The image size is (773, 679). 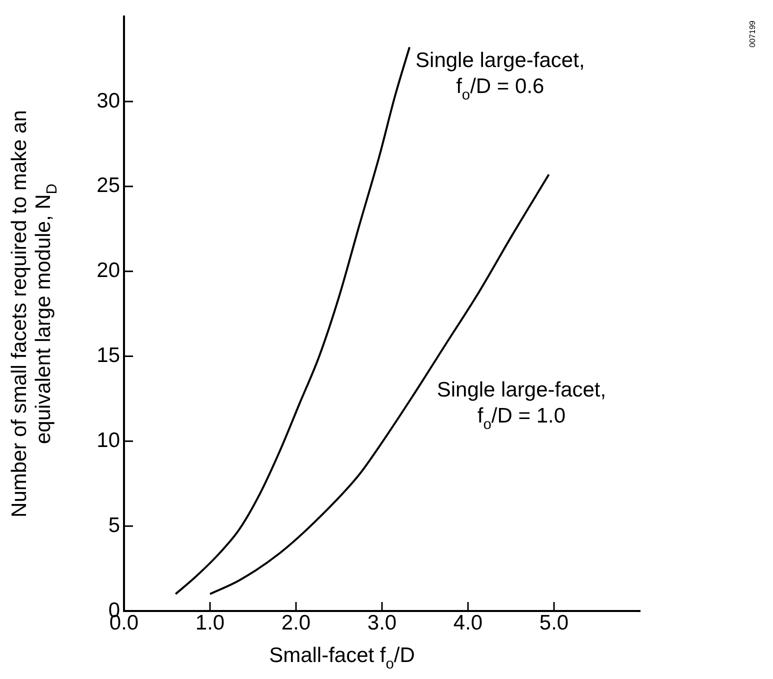 I want to click on y-tick-label: 5, so click(x=114, y=525).